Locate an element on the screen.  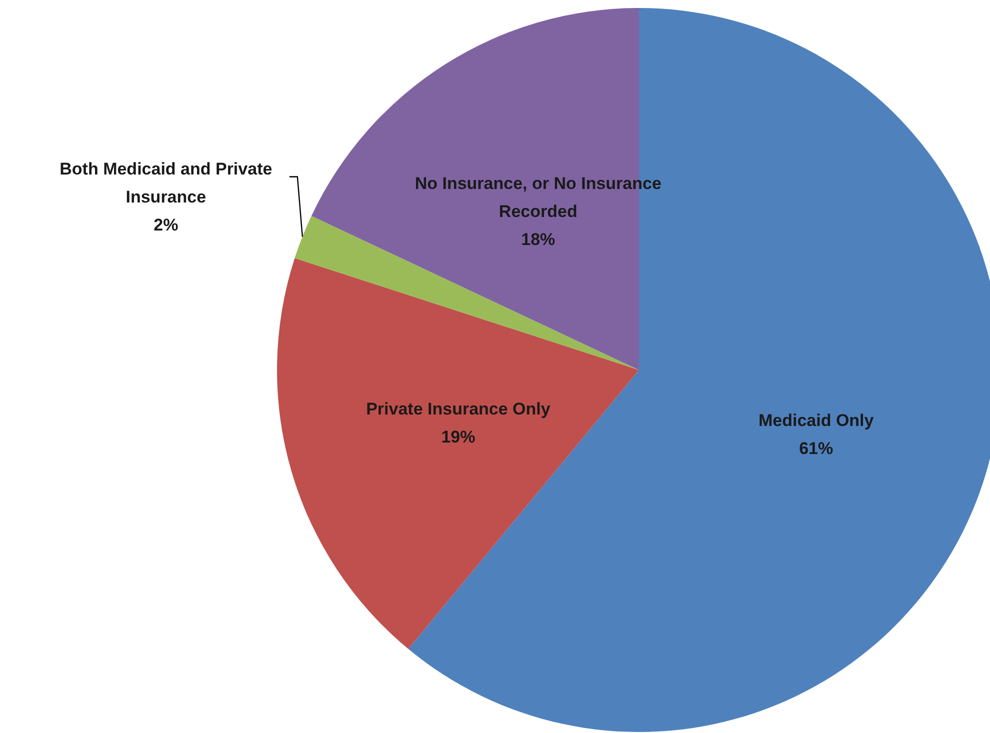
data-label: 18% is located at coordinates (538, 239).